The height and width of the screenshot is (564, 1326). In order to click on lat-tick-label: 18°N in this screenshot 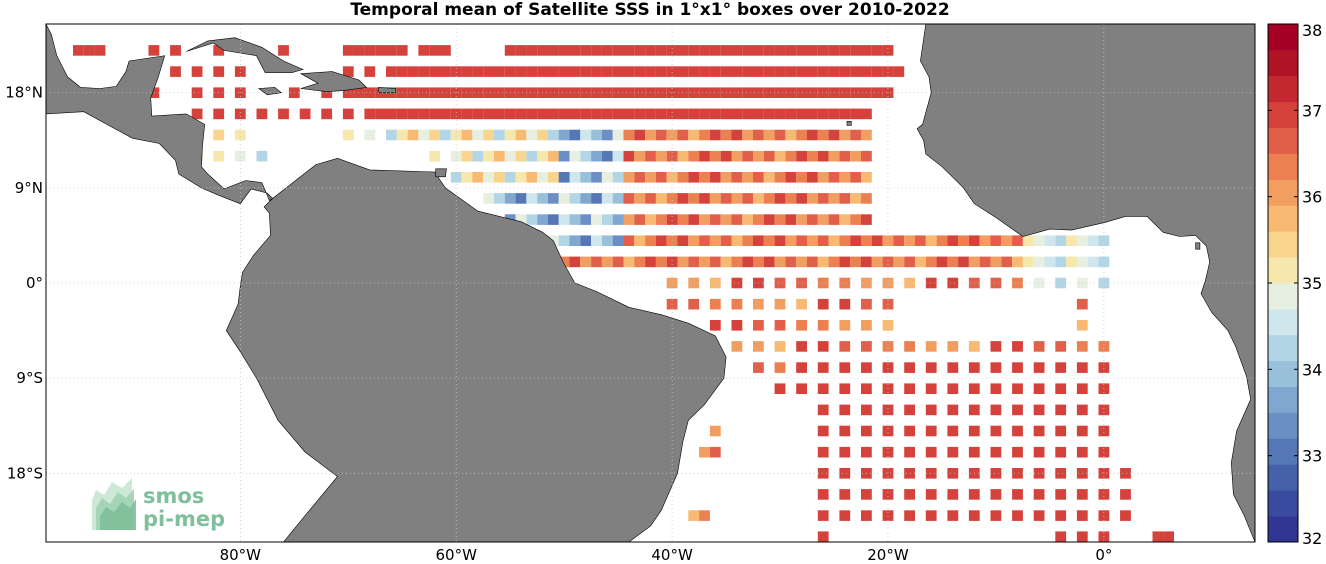, I will do `click(24, 93)`.